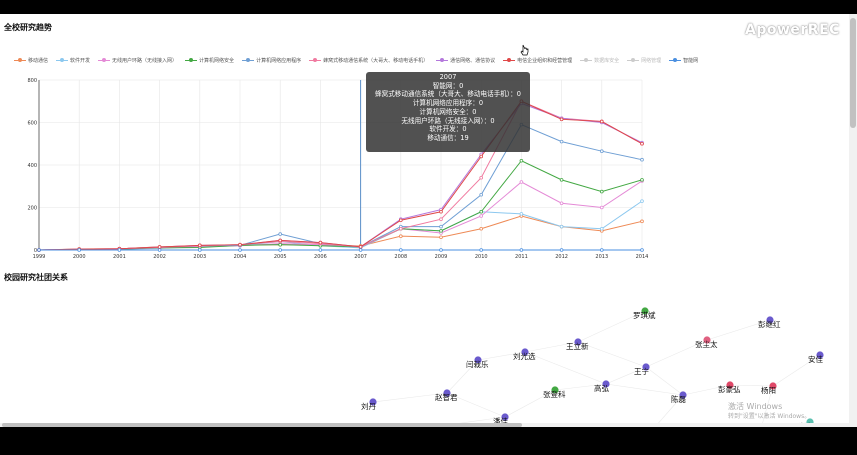 This screenshot has width=857, height=455. I want to click on graph-node-label: 王立新, so click(577, 346).